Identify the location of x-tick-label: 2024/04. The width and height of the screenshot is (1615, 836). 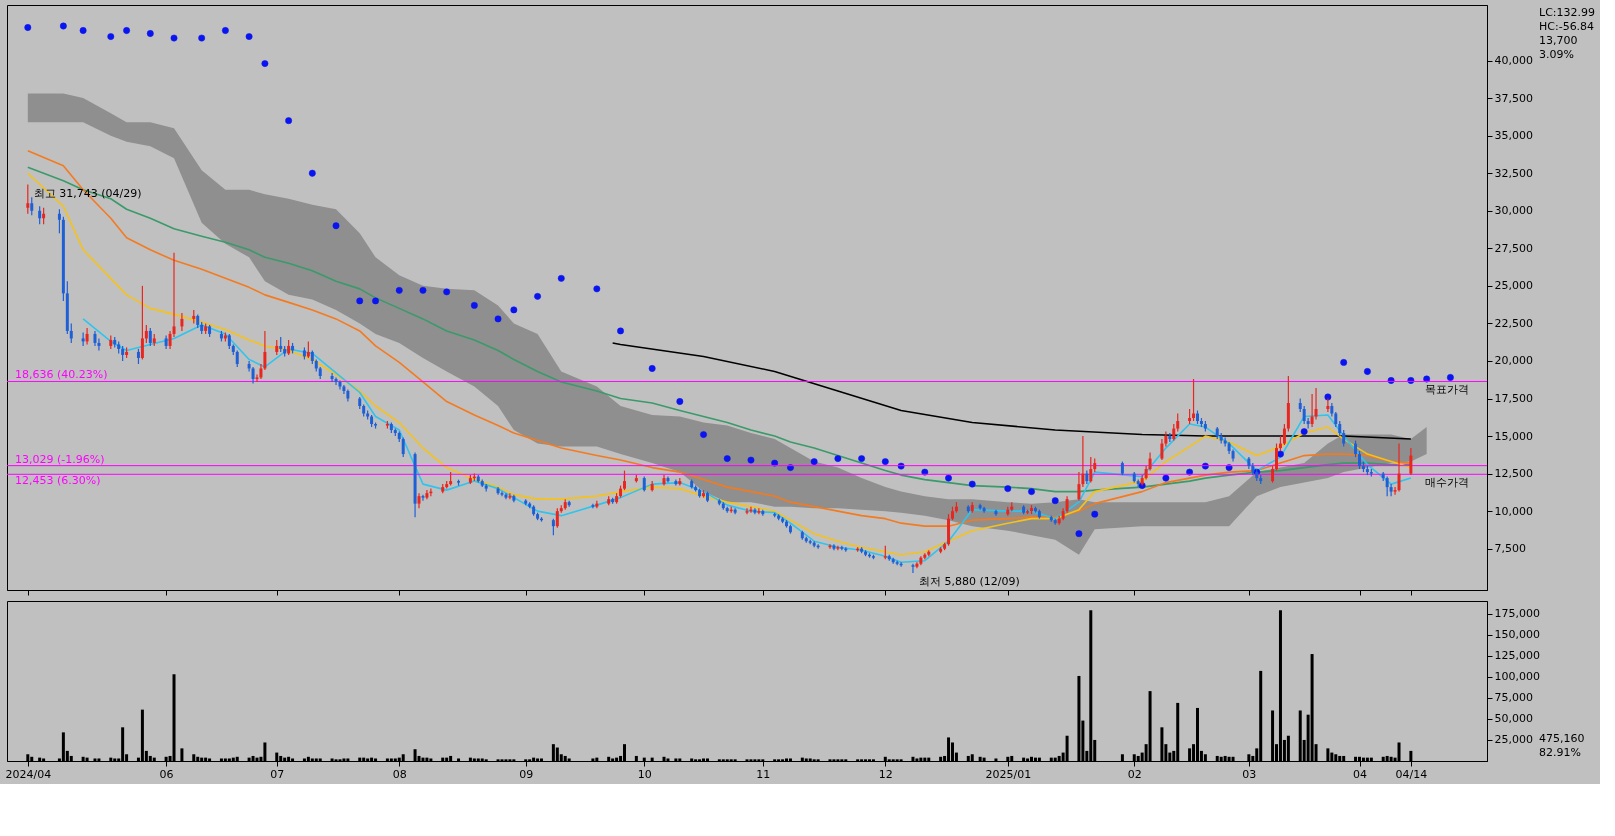
(28, 774).